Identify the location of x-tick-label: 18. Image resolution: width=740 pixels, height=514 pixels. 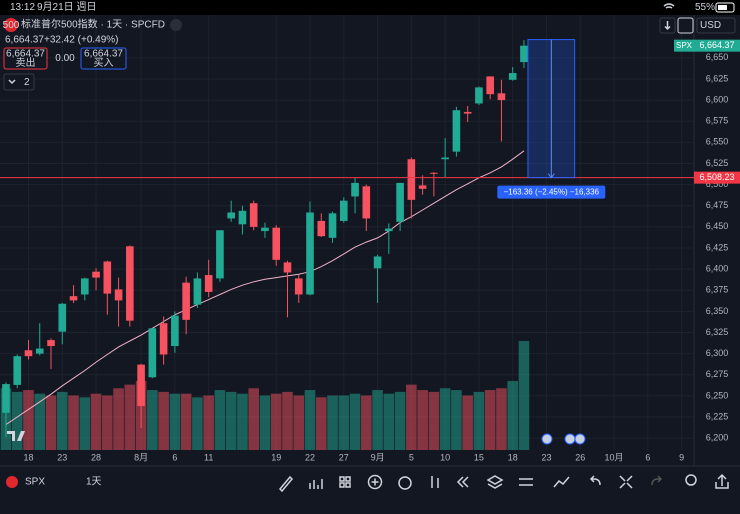
(28, 457).